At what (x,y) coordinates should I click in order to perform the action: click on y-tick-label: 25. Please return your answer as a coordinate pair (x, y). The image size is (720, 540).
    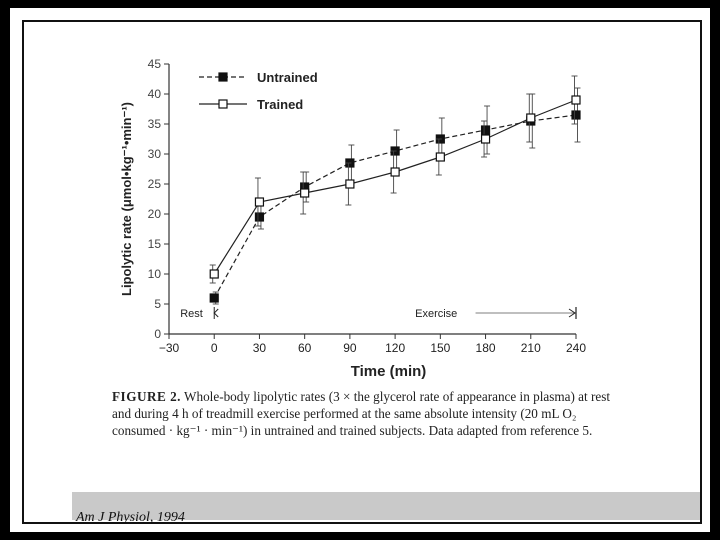
    Looking at the image, I should click on (155, 184).